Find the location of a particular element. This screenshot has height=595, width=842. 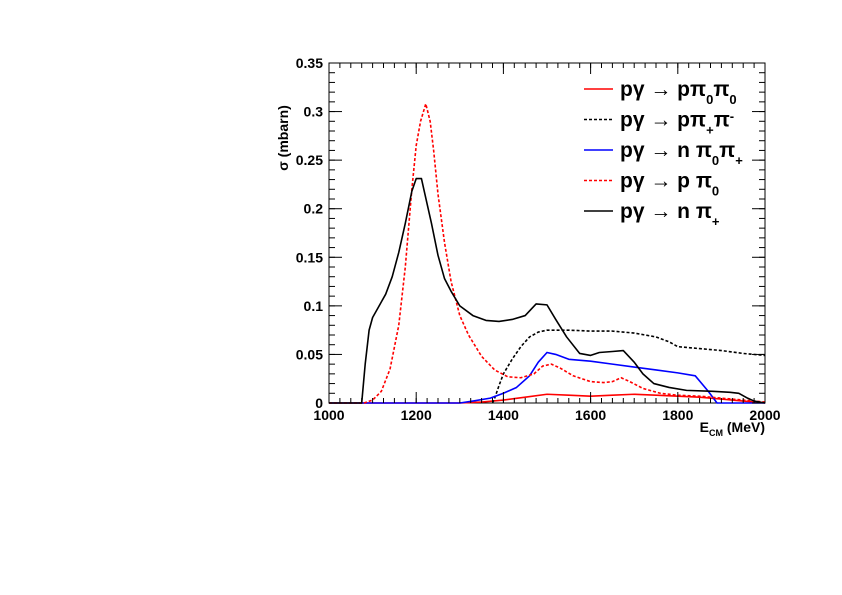

y-tick-label: 0 is located at coordinates (319, 403).